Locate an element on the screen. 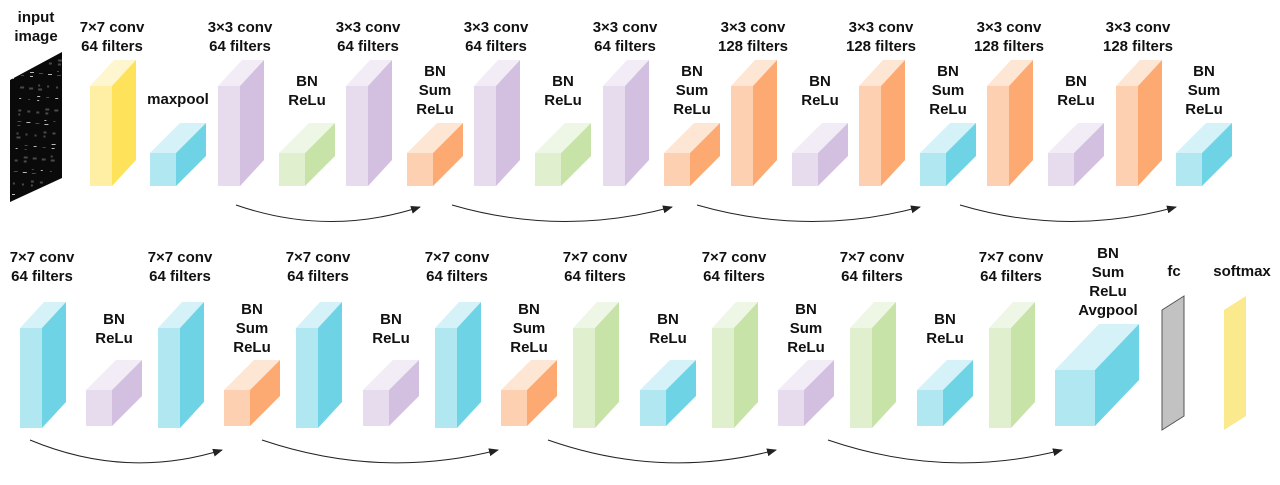 The image size is (1280, 485). row1-conv-label-line: 128 filters is located at coordinates (1138, 46).